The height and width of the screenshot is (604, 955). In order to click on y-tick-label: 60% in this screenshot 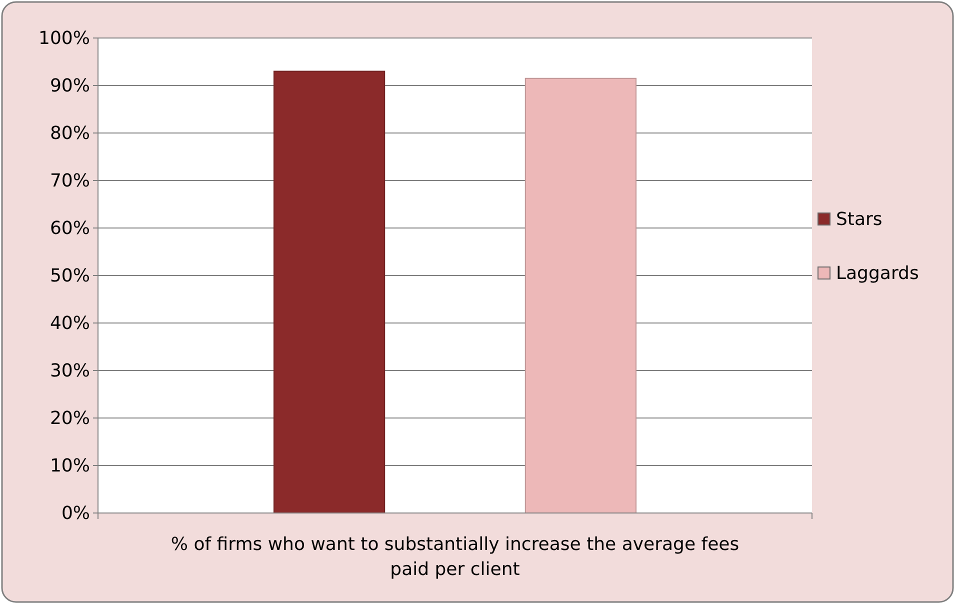, I will do `click(70, 228)`.